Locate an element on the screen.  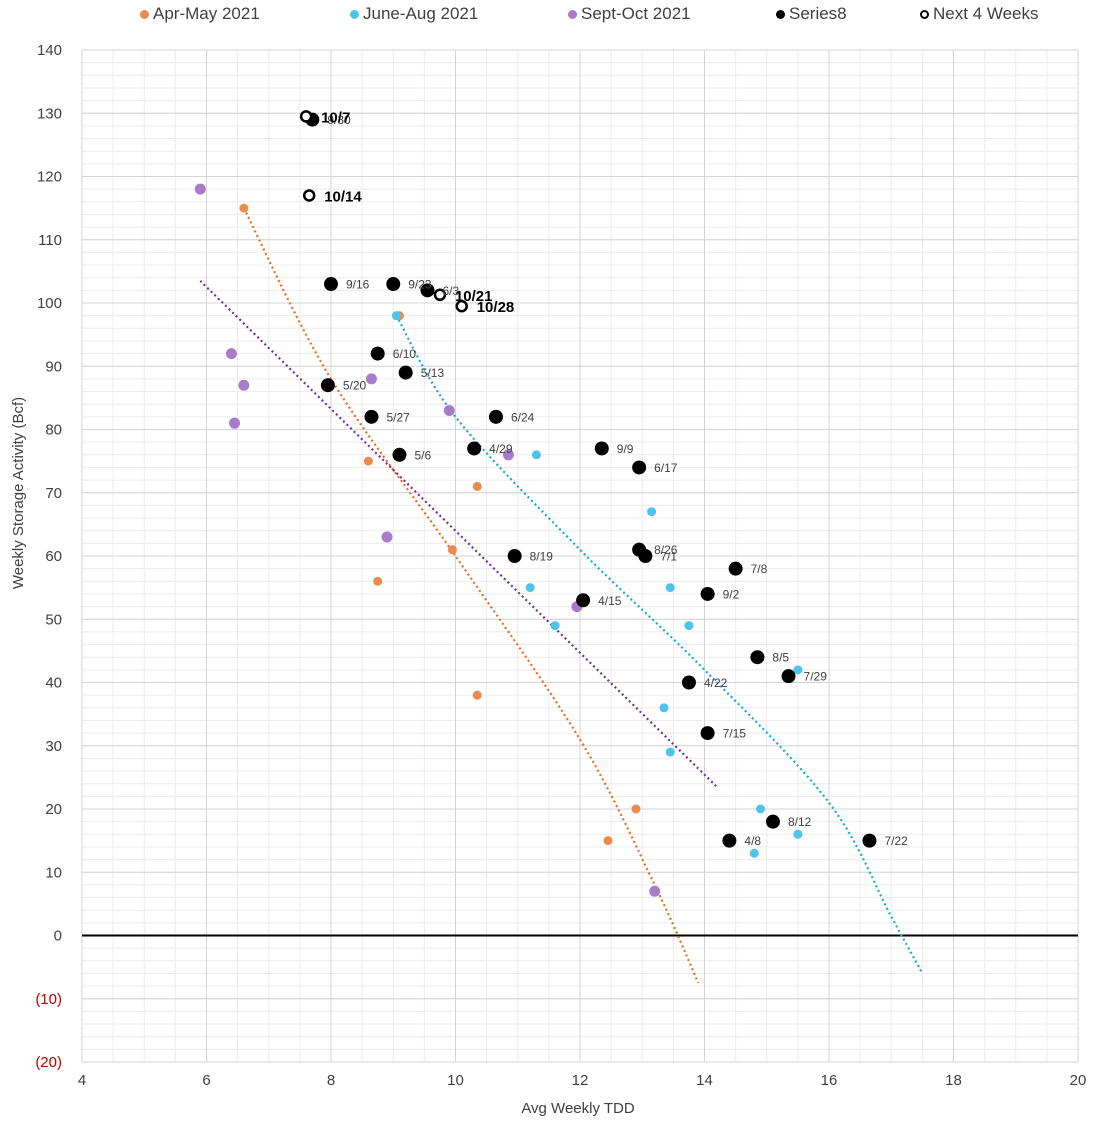
y-tick-label: 80 is located at coordinates (53, 430).